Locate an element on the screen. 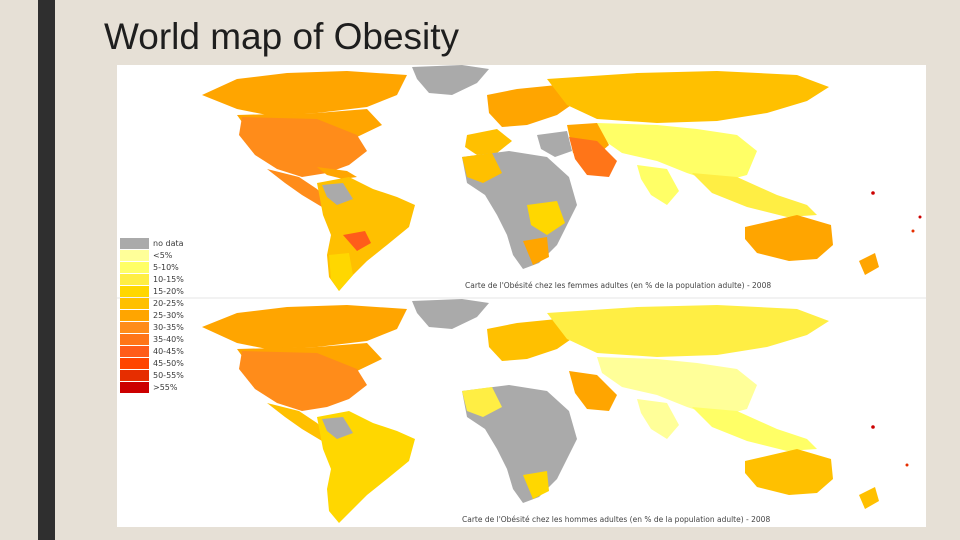  india-men is located at coordinates (658, 419).